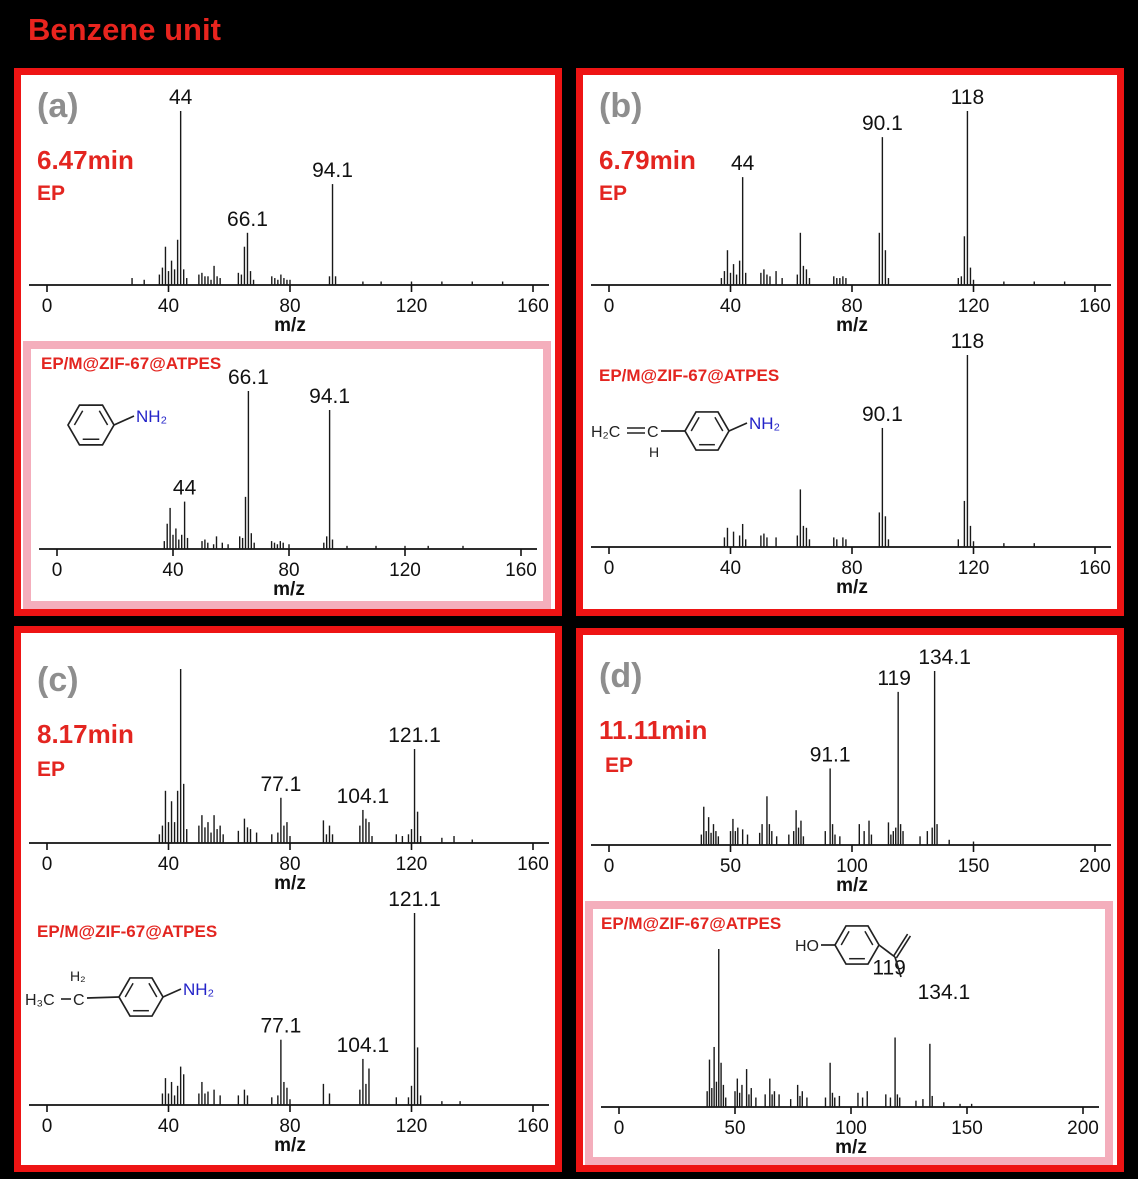 The width and height of the screenshot is (1138, 1179). What do you see at coordinates (40, 1000) in the screenshot?
I see `h3c-label: H₃C` at bounding box center [40, 1000].